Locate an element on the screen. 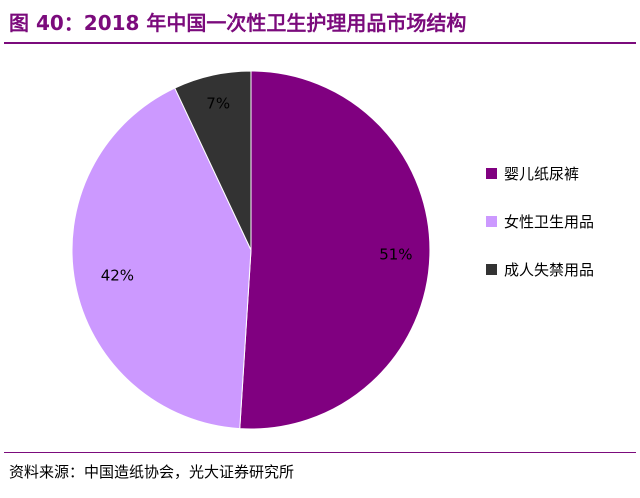  legend-label-1: 婴儿纸尿裤 is located at coordinates (542, 173).